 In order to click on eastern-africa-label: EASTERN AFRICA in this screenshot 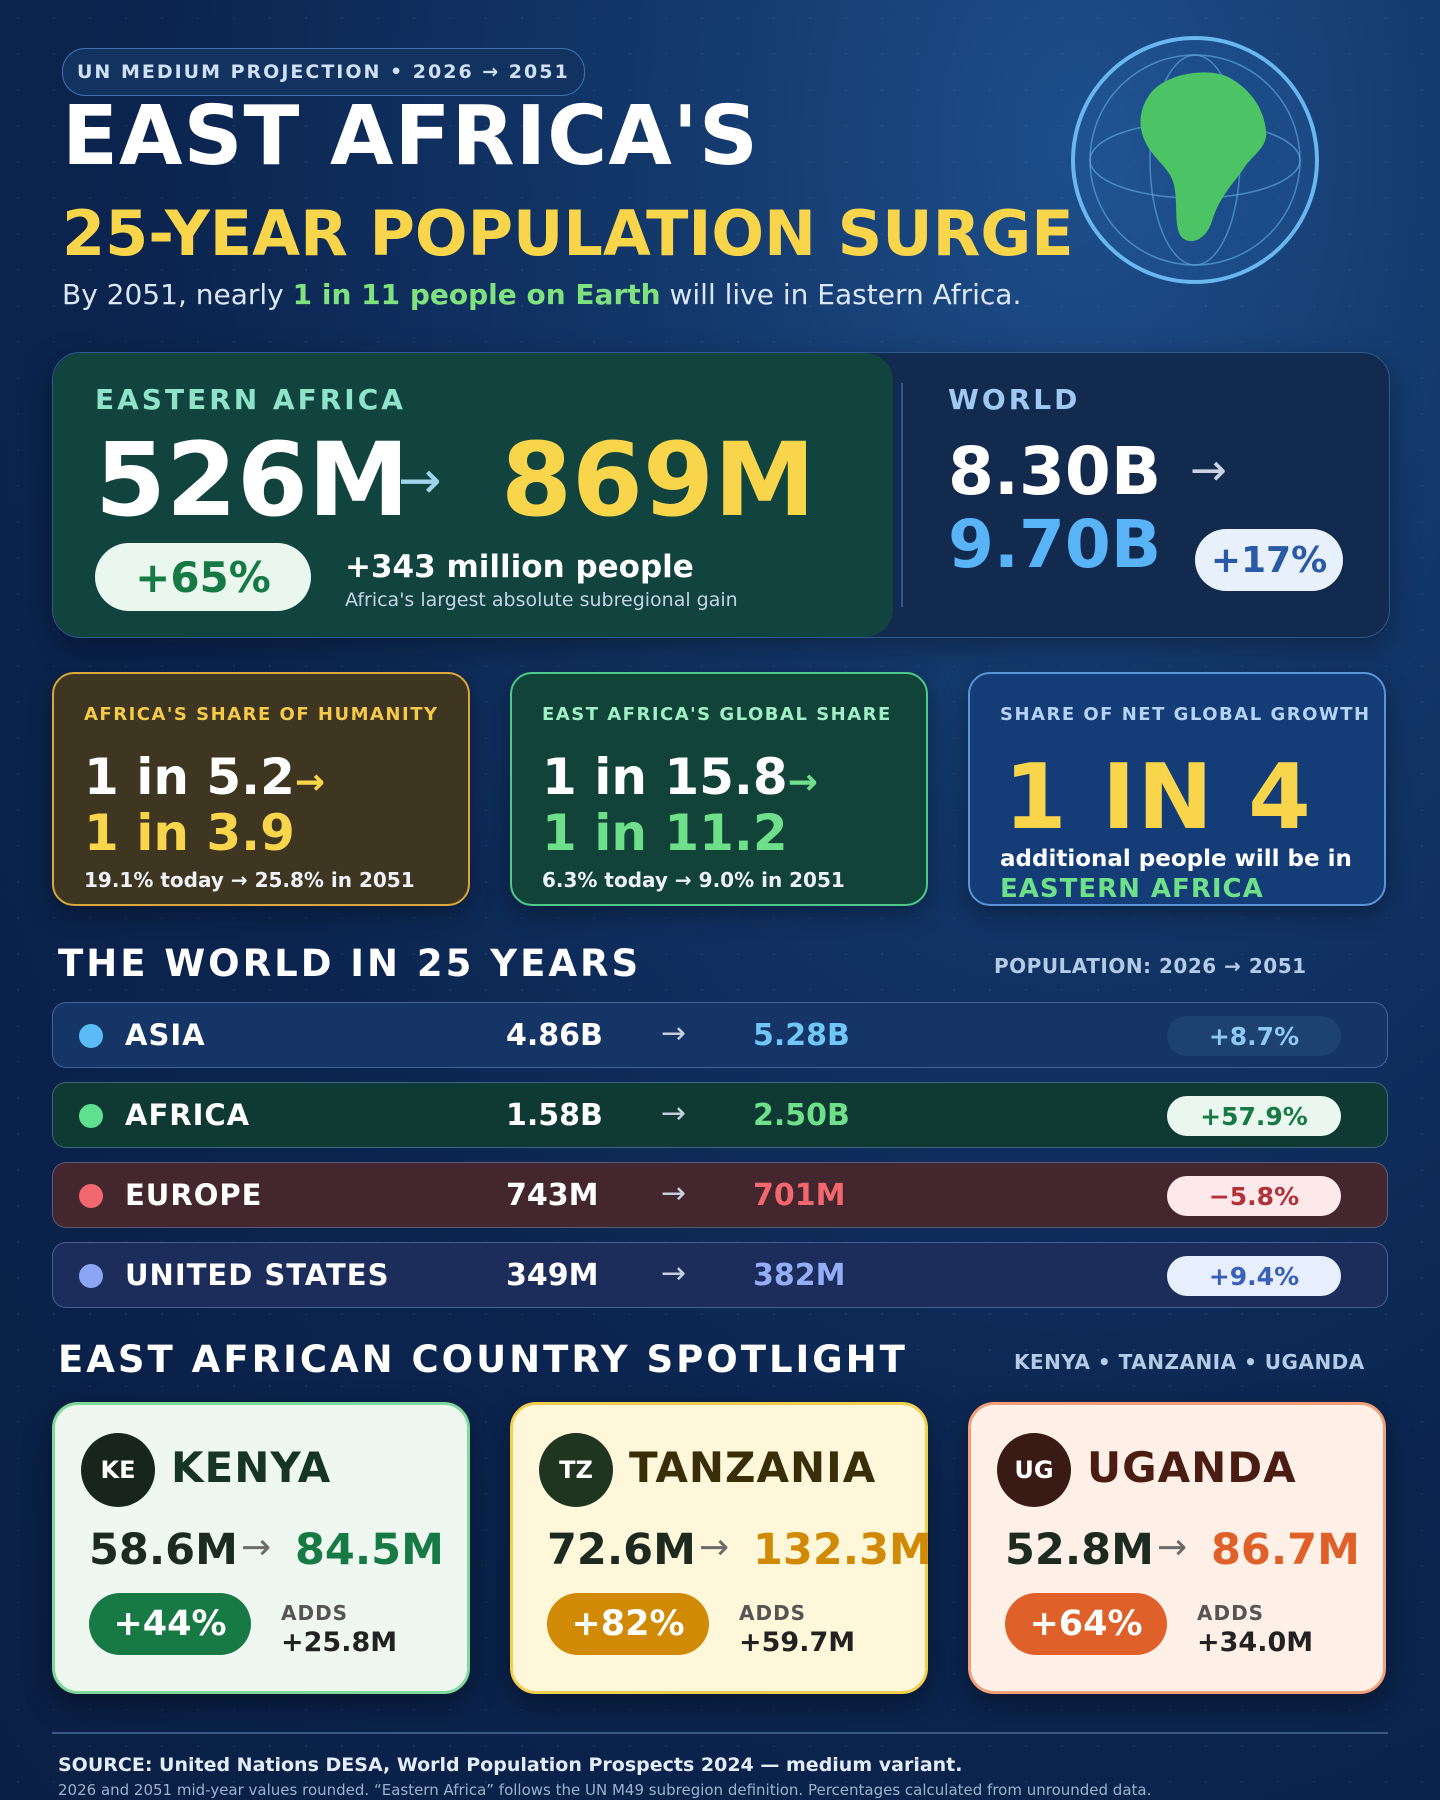, I will do `click(250, 399)`.